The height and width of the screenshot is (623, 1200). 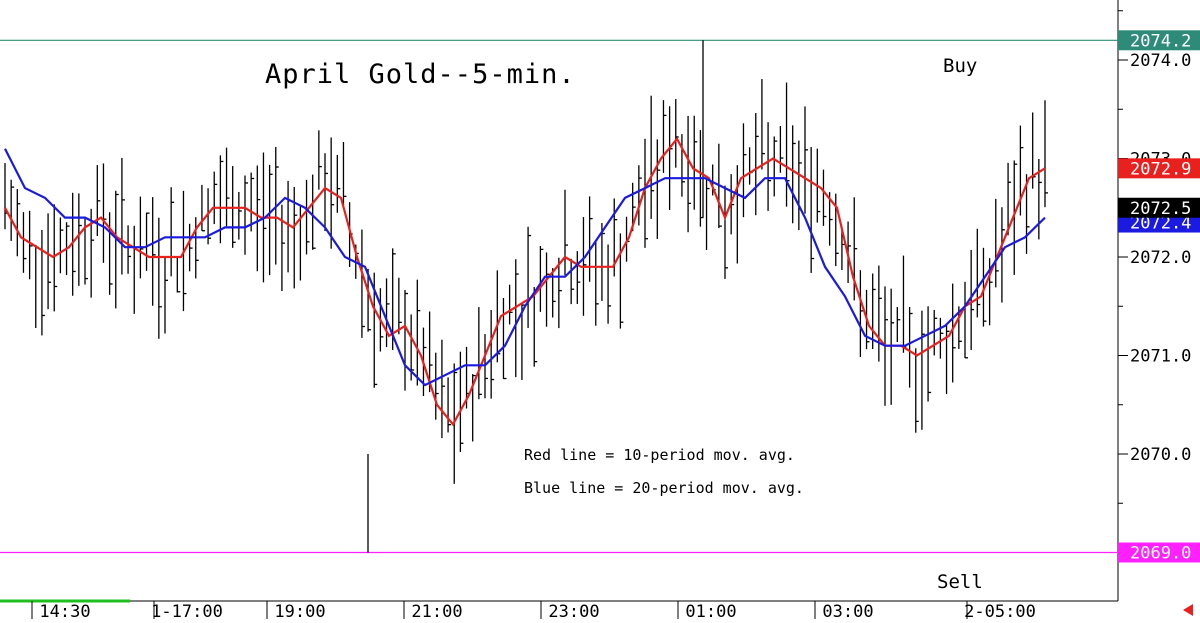 What do you see at coordinates (847, 612) in the screenshot?
I see `x-tick-label-6: 03:00` at bounding box center [847, 612].